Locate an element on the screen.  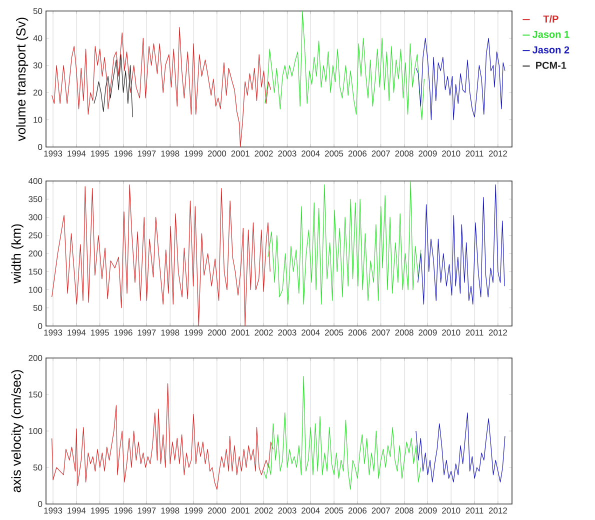
y-axis-title: volume transport (Sv) is located at coordinates (22, 80).